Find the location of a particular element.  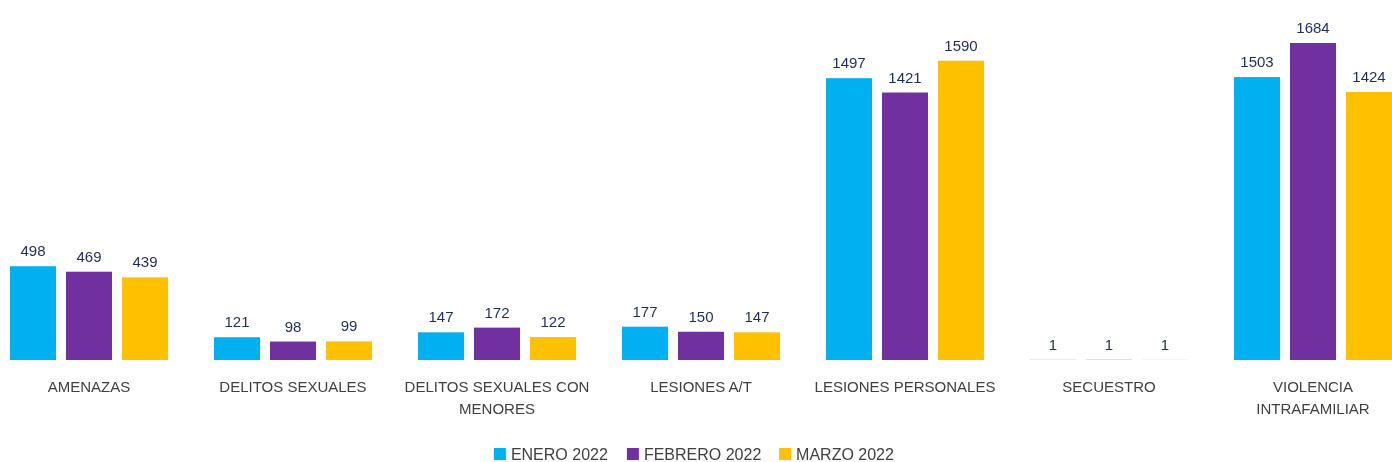

data-label: 1421 is located at coordinates (905, 77).